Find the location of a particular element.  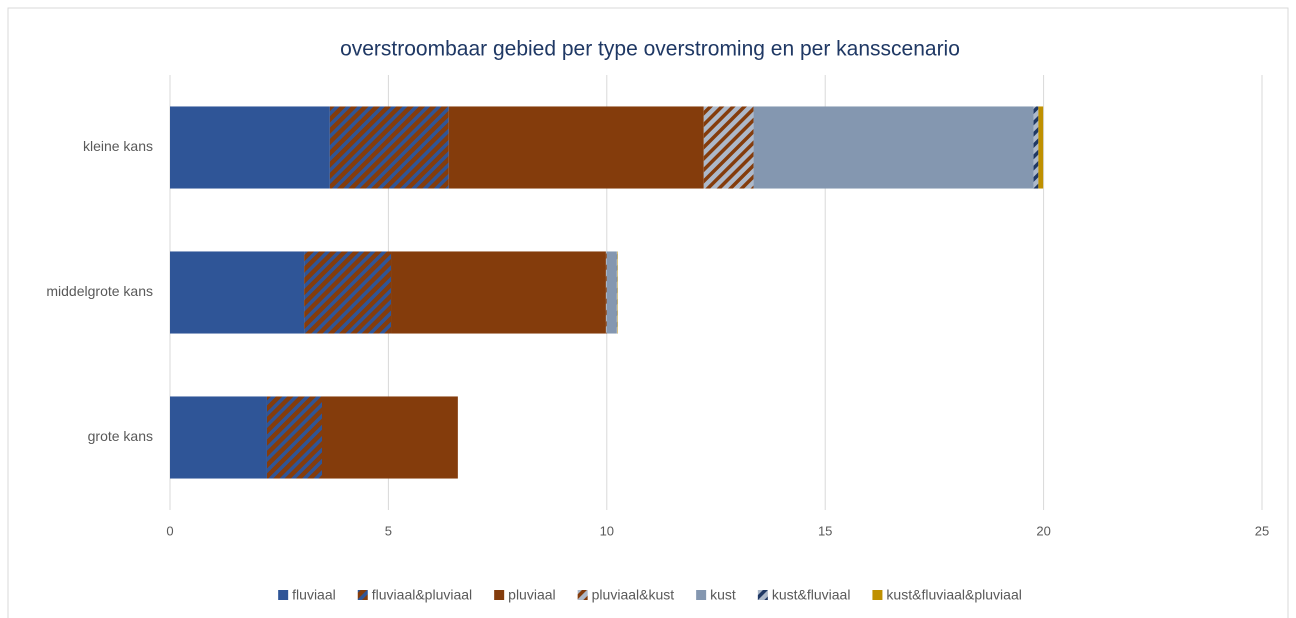

y-tick-label: middelgrote kans is located at coordinates (99, 291).